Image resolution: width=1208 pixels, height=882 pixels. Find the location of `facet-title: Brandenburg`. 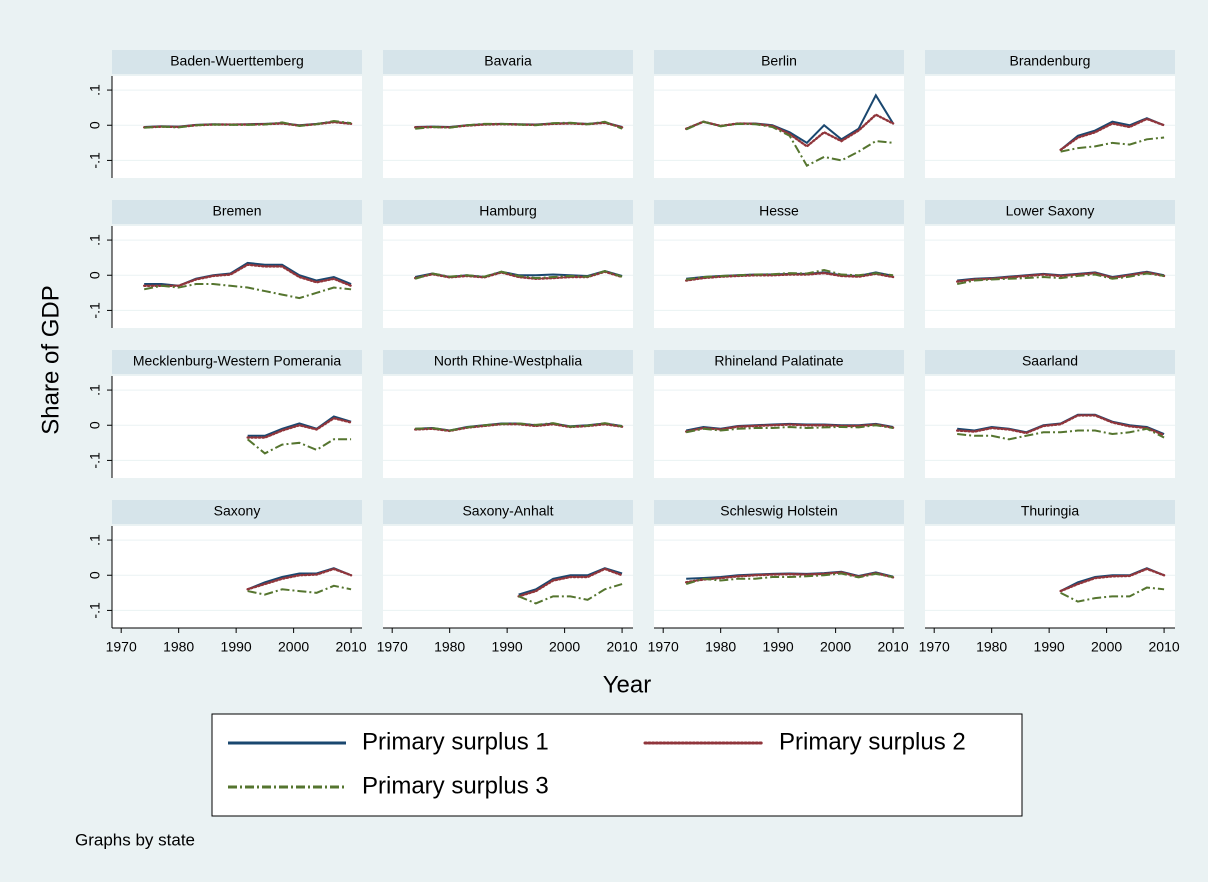

facet-title: Brandenburg is located at coordinates (1050, 61).